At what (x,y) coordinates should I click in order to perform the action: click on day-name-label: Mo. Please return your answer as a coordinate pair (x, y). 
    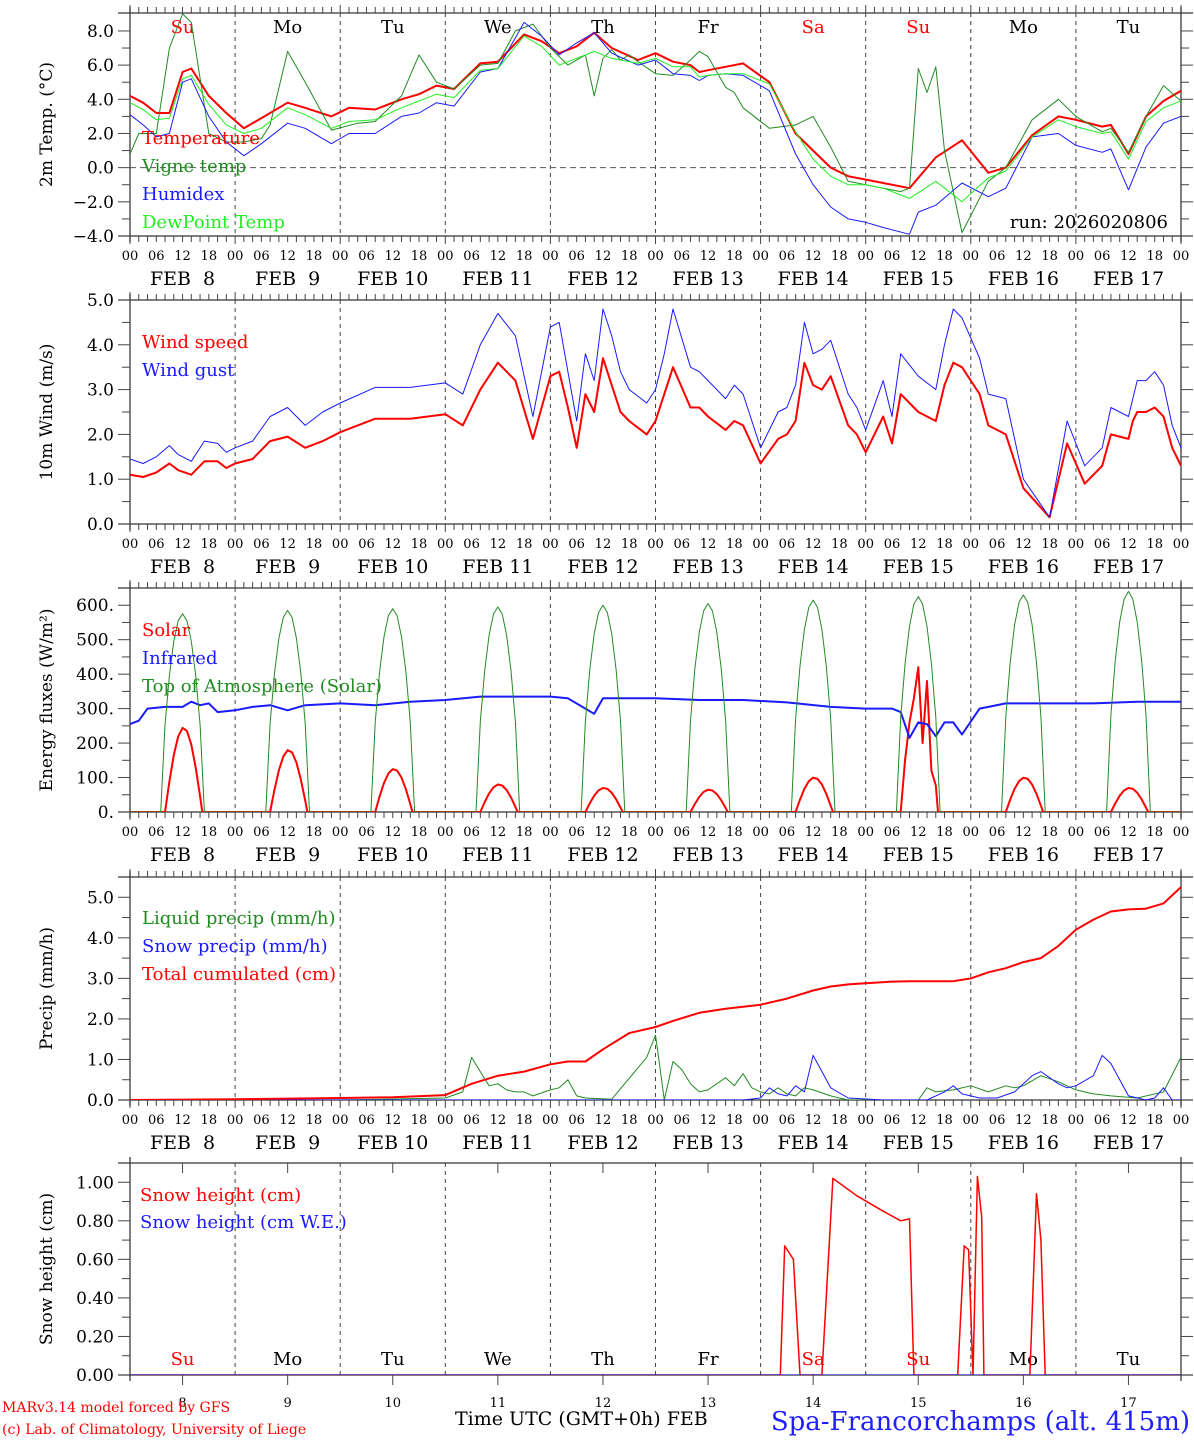
    Looking at the image, I should click on (287, 27).